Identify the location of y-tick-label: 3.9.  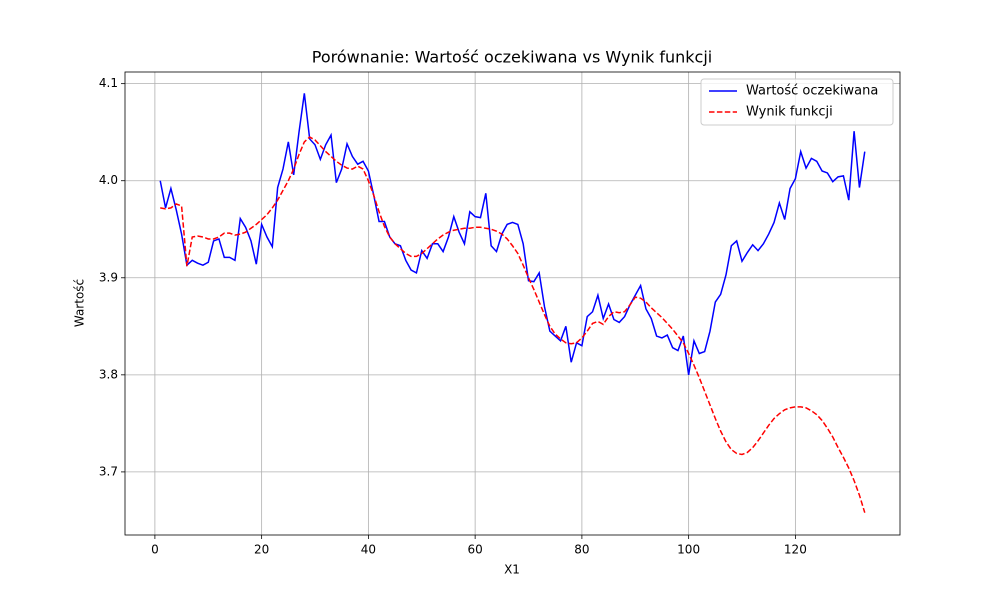
(108, 277).